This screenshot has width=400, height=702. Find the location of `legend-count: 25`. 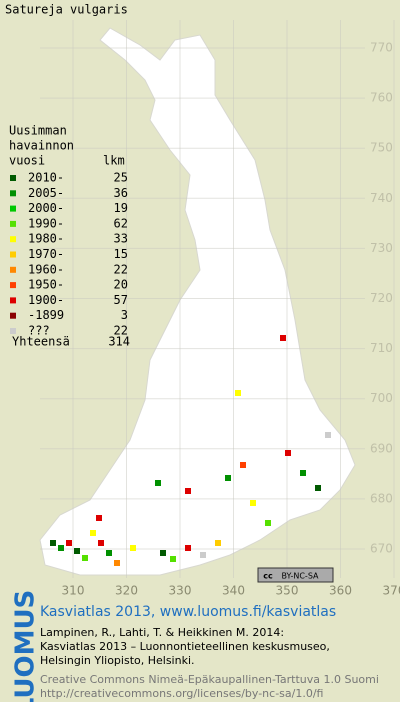

legend-count: 25 is located at coordinates (121, 178).